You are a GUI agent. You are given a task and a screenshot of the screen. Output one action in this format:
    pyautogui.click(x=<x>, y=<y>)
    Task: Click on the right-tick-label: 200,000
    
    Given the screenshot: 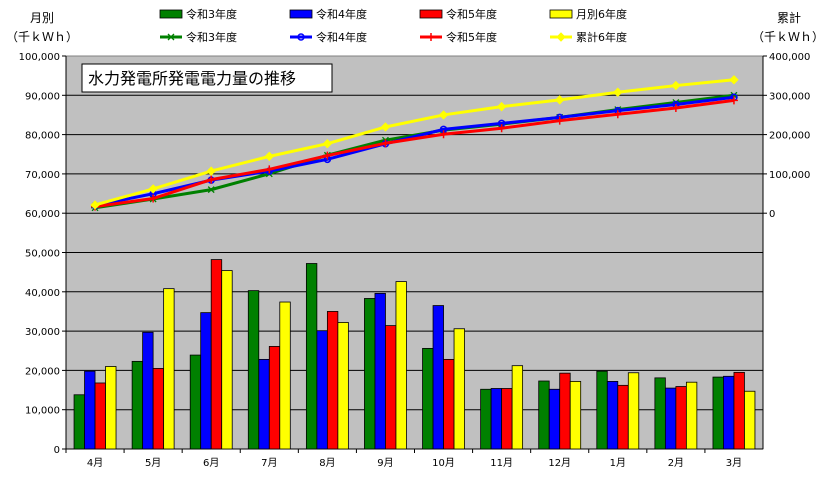 What is the action you would take?
    pyautogui.click(x=789, y=136)
    